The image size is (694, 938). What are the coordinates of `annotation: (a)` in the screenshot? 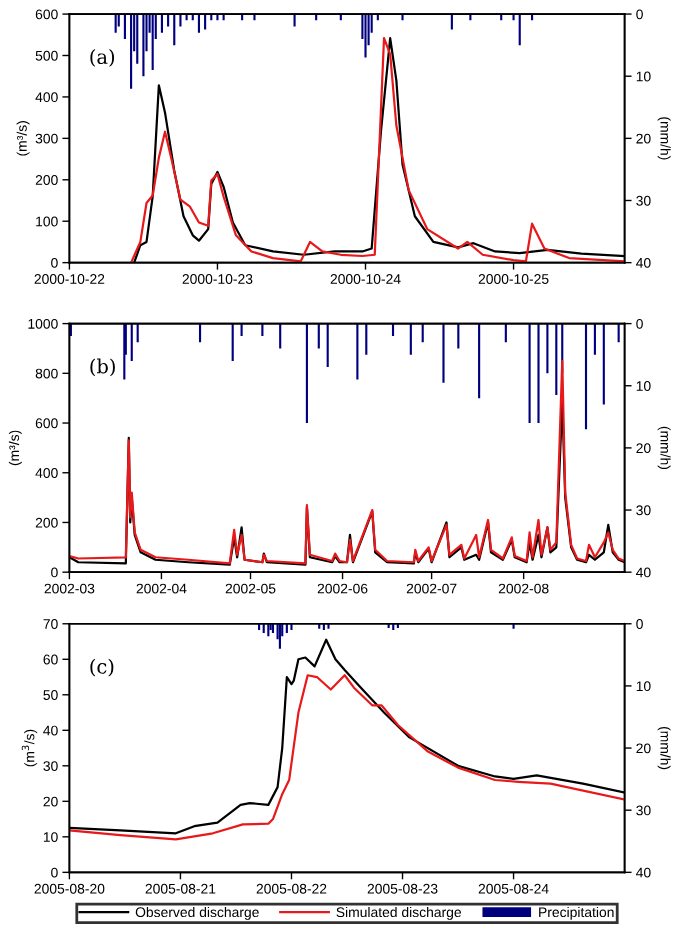 It's located at (102, 58).